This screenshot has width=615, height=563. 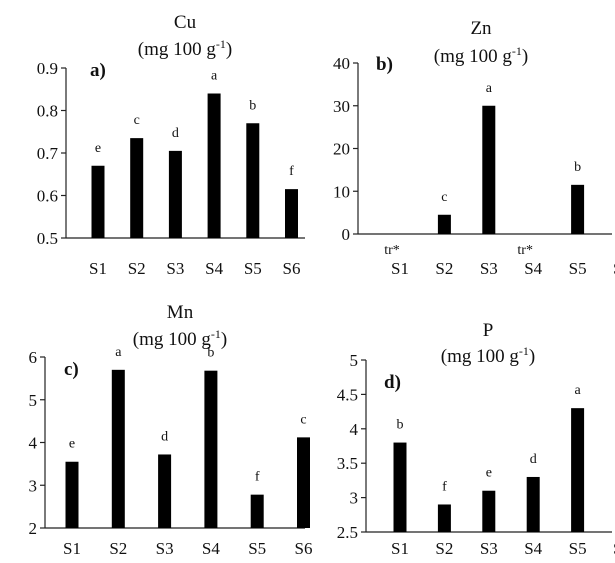 I want to click on panel-c-bar-S4, so click(x=211, y=449).